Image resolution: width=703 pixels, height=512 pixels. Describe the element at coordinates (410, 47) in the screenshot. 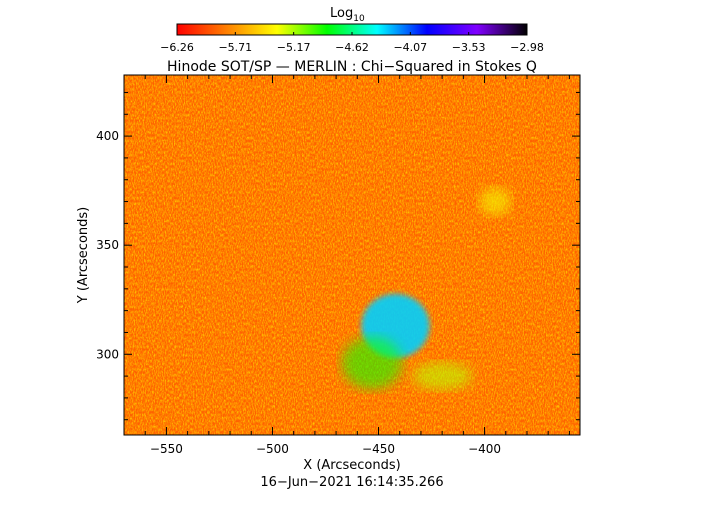

I see `colorbar-tick-label: −4.07` at that location.